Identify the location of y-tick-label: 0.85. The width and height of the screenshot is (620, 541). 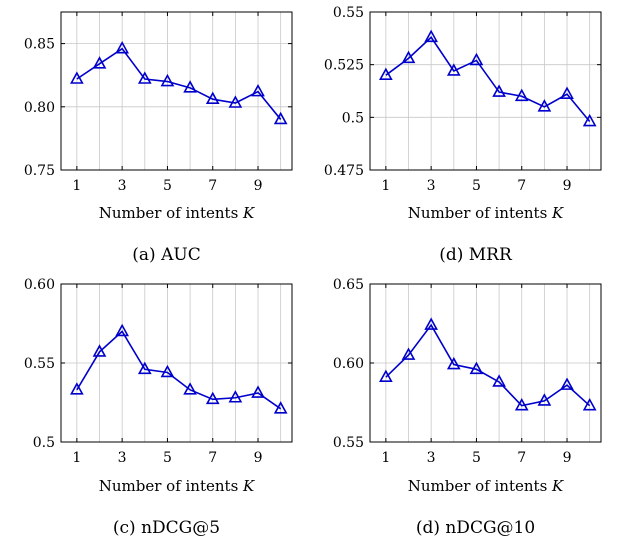
(39, 45).